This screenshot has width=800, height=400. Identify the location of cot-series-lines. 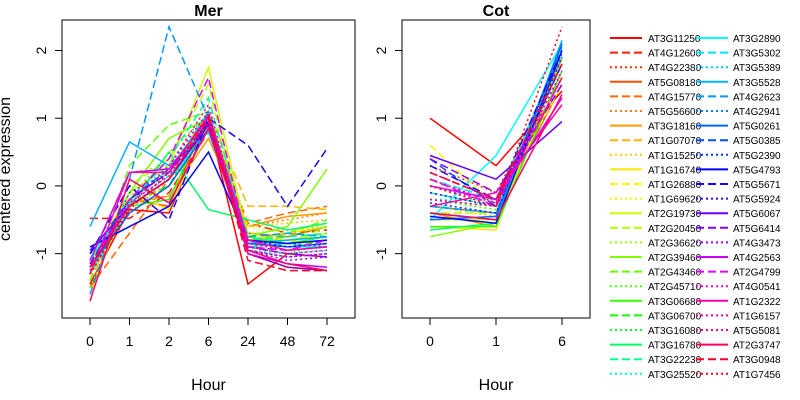
(496, 132).